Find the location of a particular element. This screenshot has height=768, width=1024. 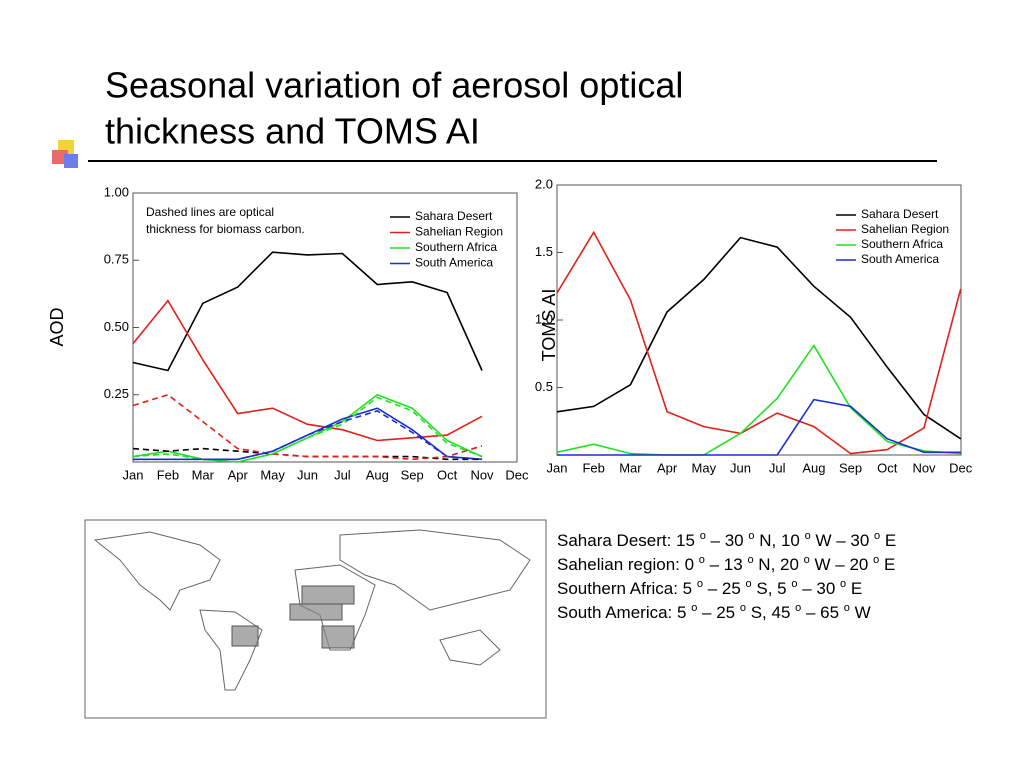

slide-title: Seasonal variation of aerosol optical is located at coordinates (394, 85).